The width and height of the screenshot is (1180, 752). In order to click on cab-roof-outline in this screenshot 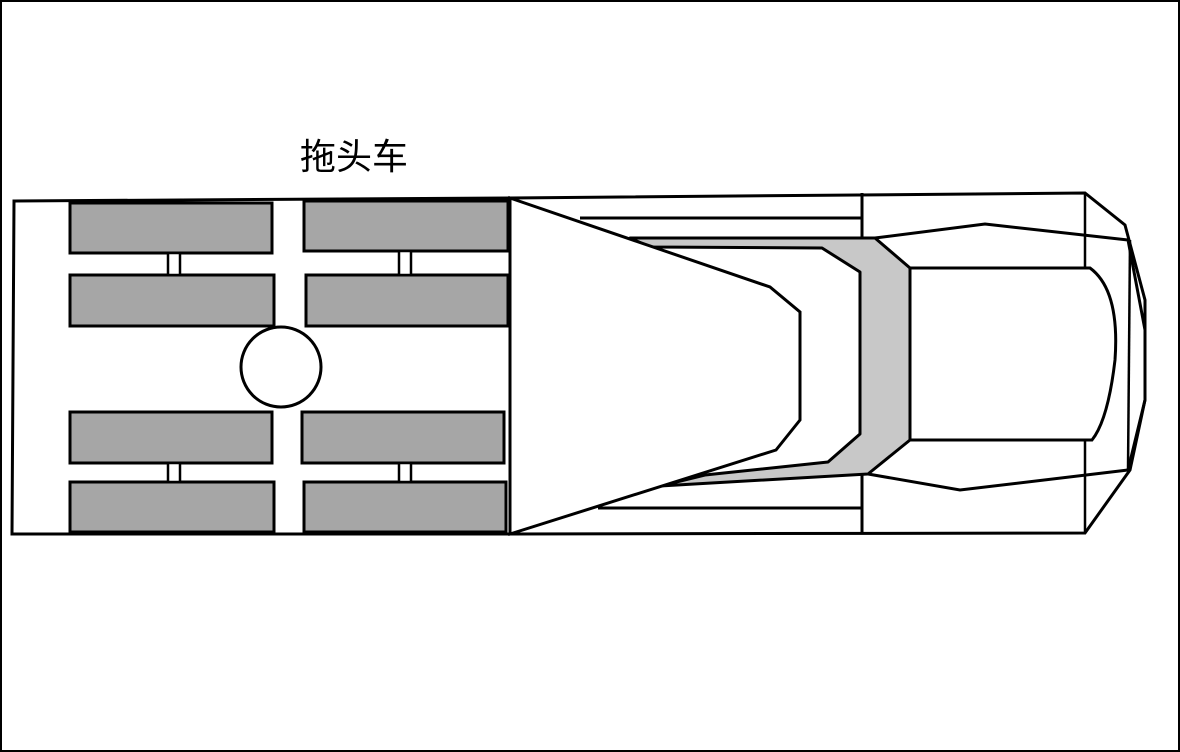, I will do `click(1007, 357)`.